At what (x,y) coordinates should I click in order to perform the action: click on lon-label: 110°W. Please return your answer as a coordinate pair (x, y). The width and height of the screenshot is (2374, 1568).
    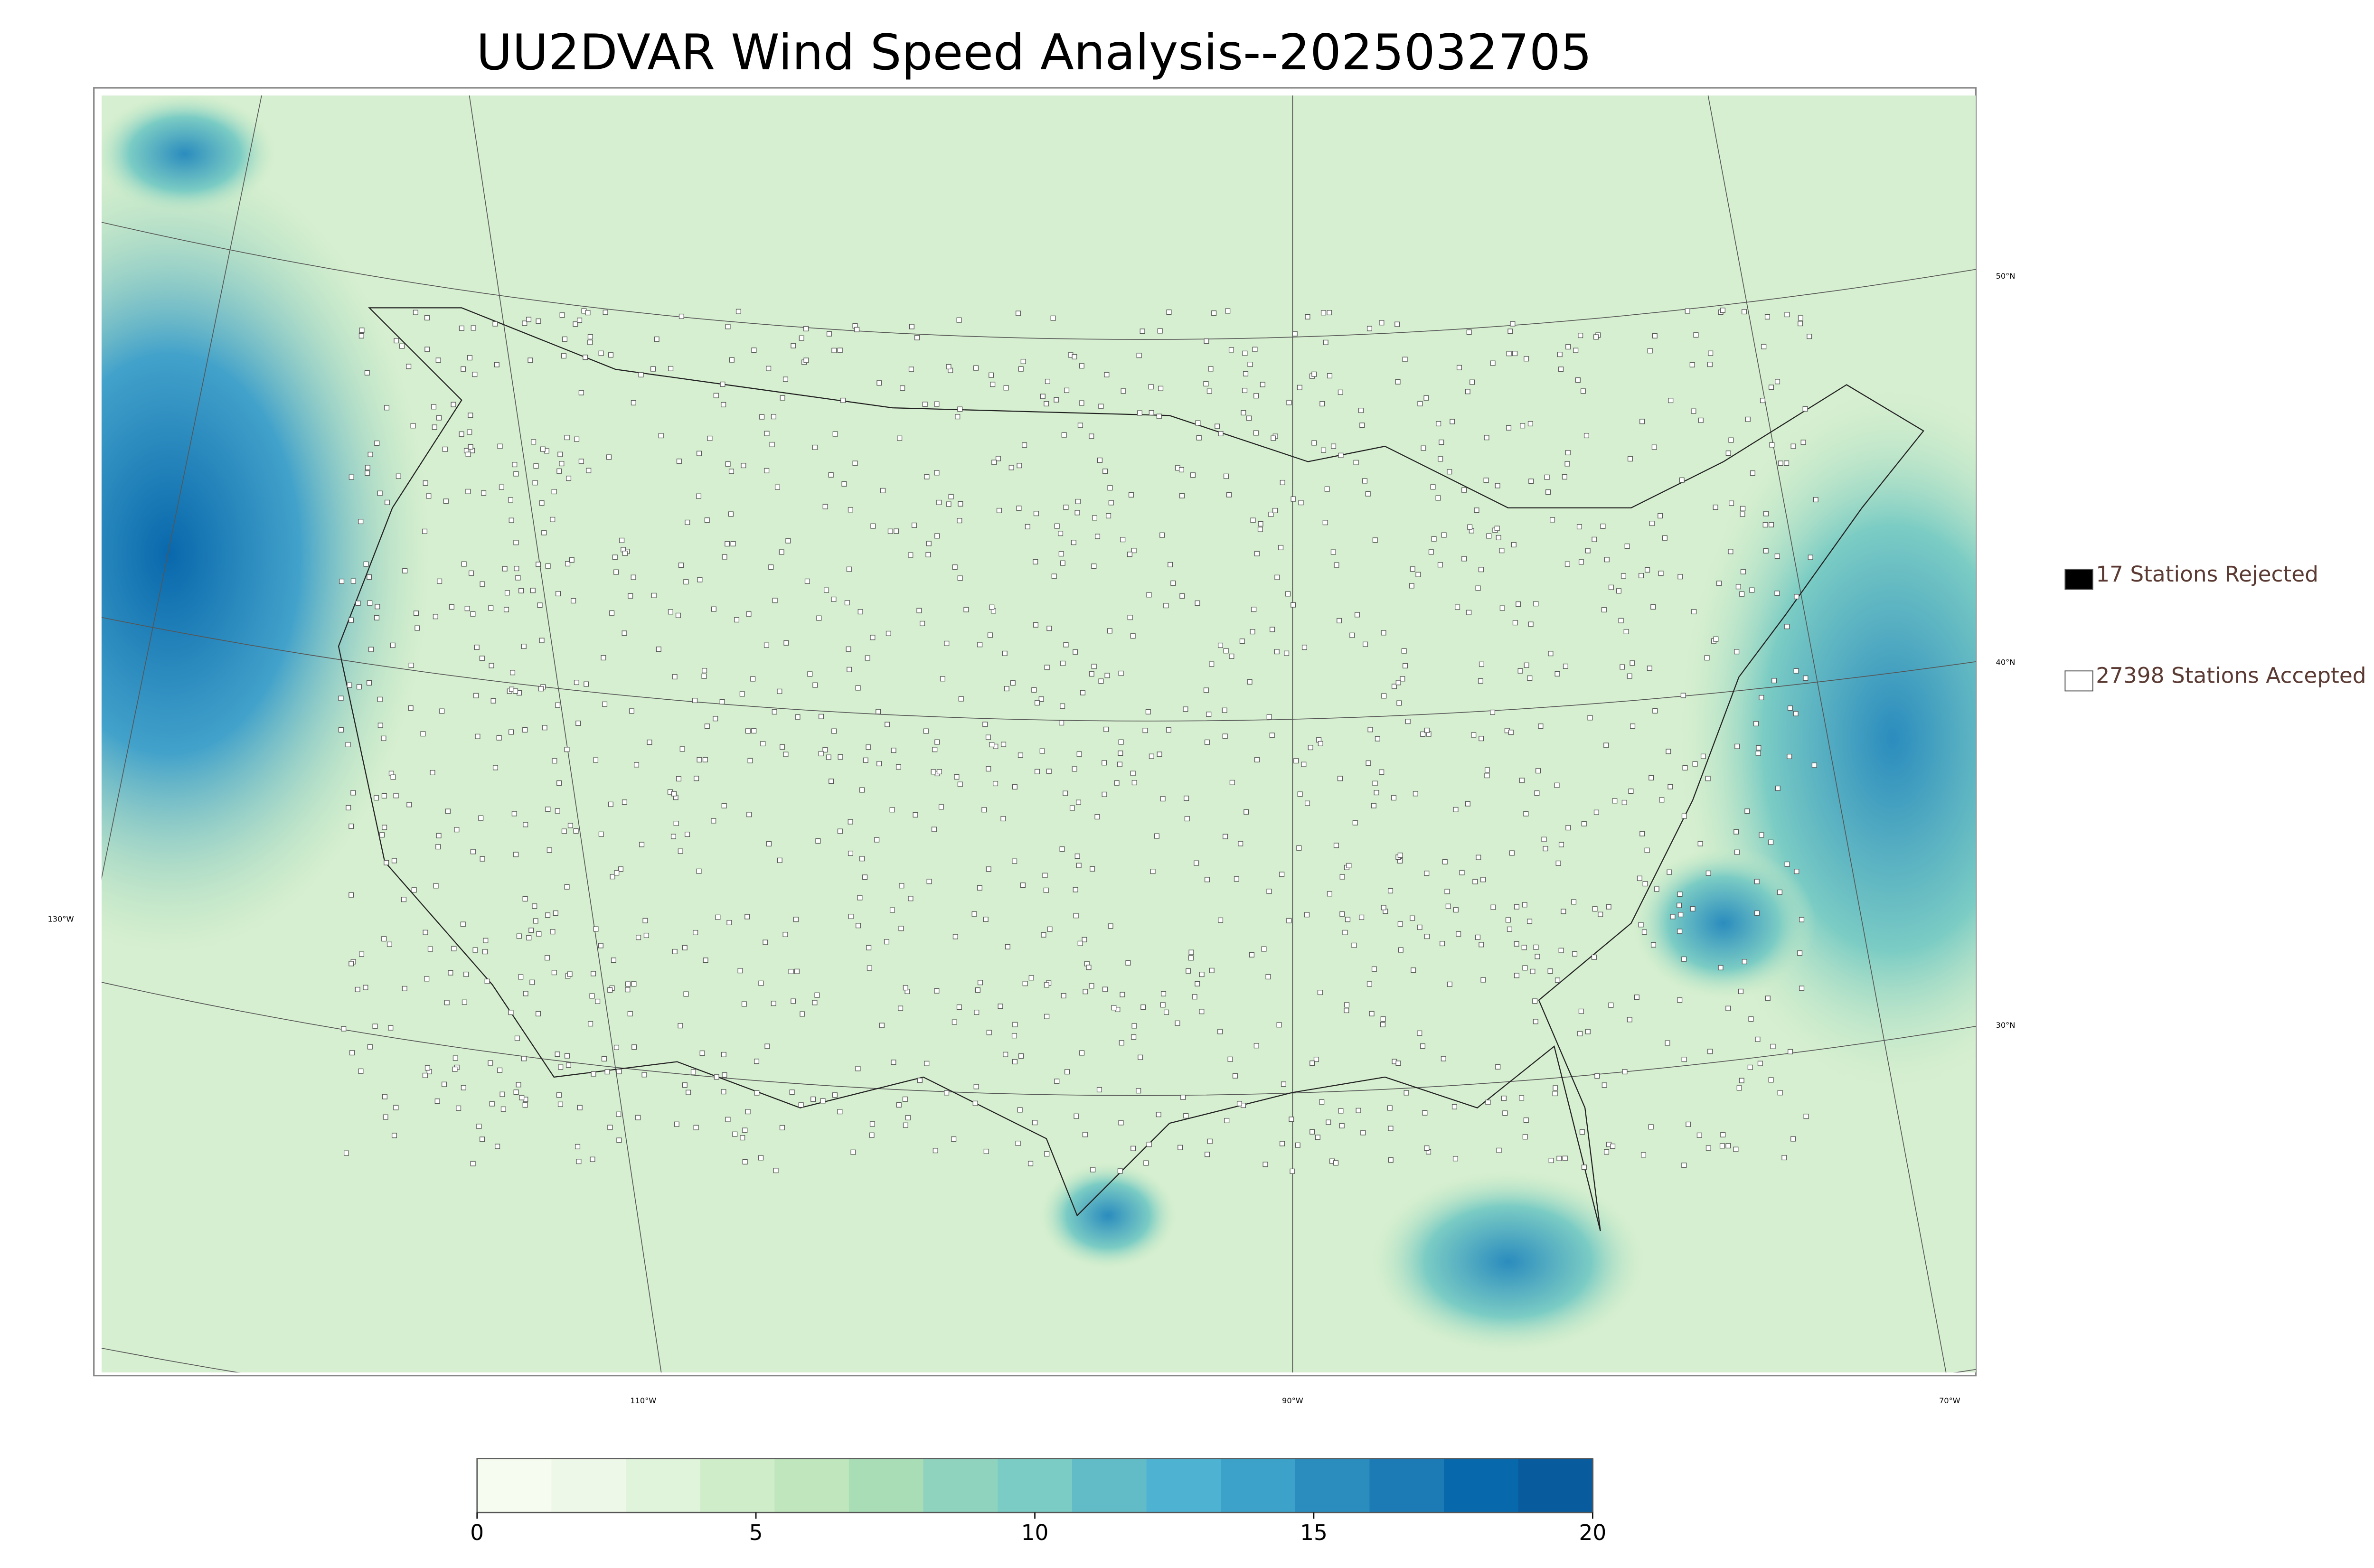
    Looking at the image, I should click on (643, 1400).